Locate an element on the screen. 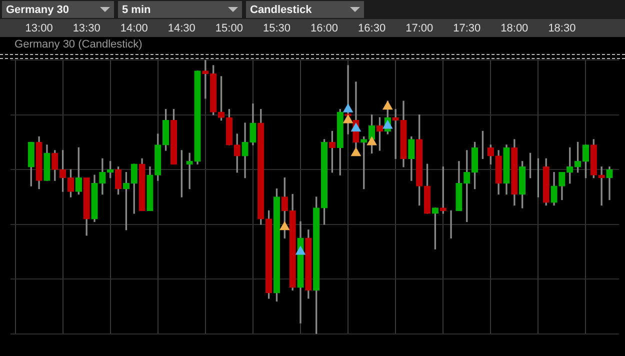 The width and height of the screenshot is (625, 356). x-tick-label: 14:00 is located at coordinates (134, 28).